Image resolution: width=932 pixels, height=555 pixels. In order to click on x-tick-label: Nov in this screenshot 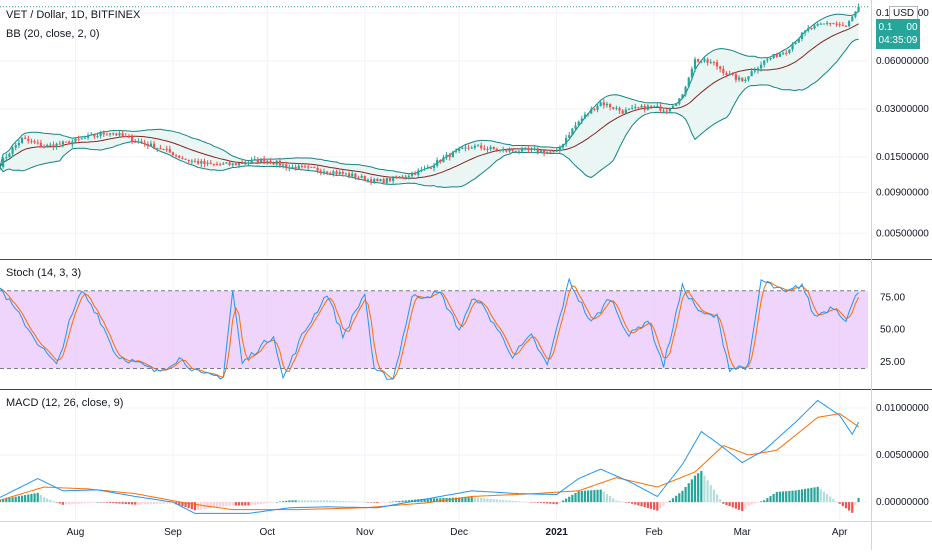, I will do `click(365, 532)`.